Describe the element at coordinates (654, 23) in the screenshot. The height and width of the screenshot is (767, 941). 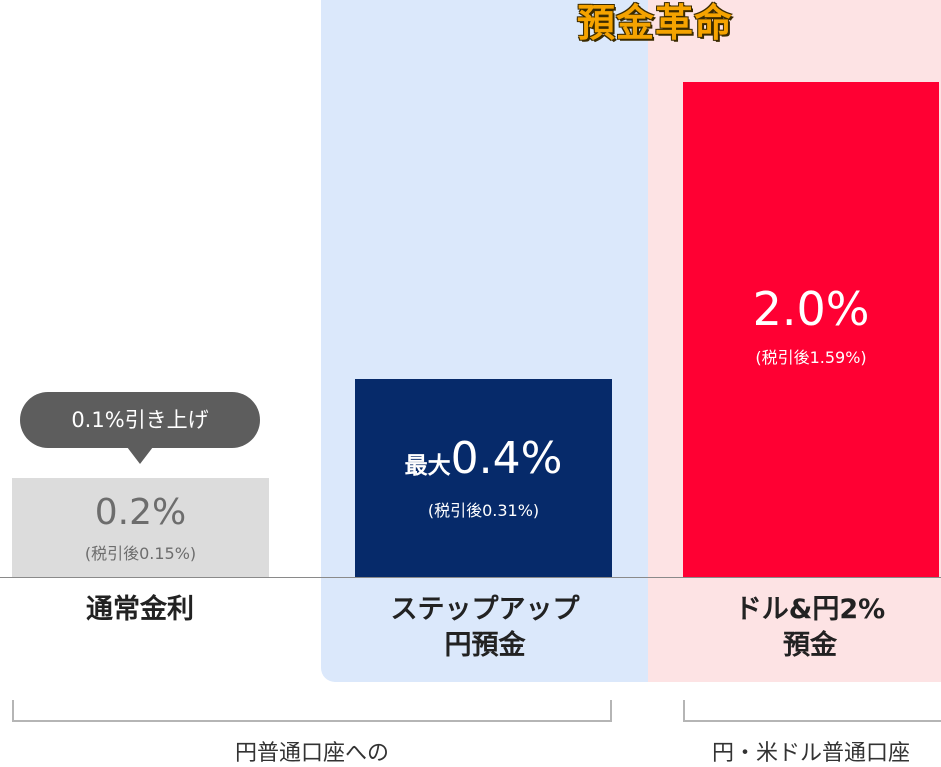
I see `campaign-title: 預金革命` at that location.